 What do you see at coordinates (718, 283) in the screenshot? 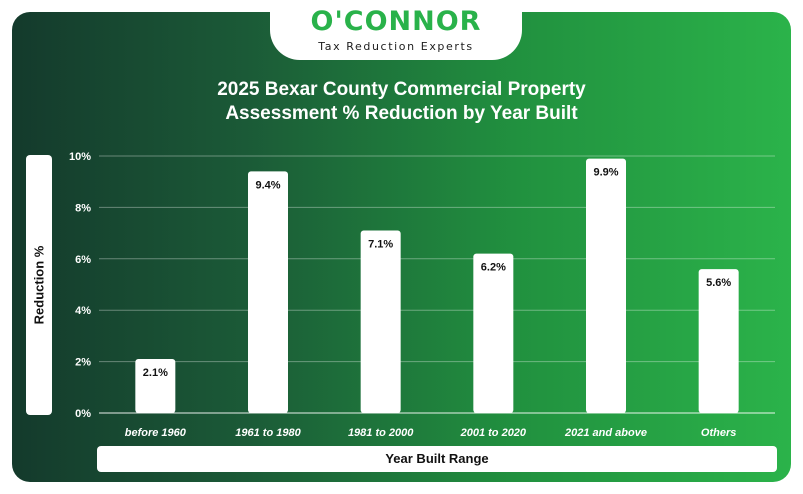
I see `bar-value-label: 5.6%` at bounding box center [718, 283].